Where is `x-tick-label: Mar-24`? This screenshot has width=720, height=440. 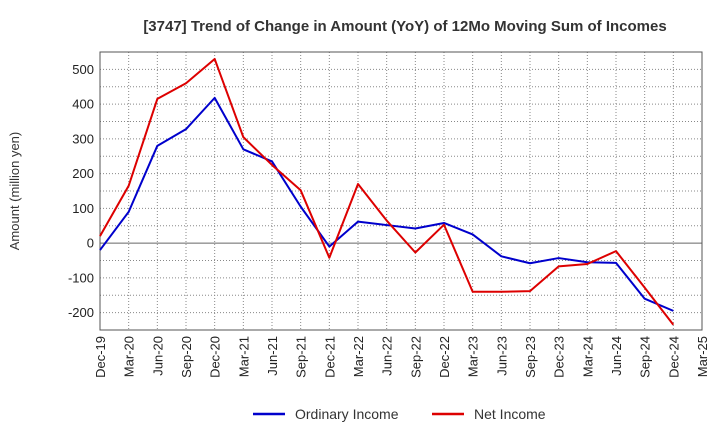 x-tick-label: Mar-24 is located at coordinates (587, 356).